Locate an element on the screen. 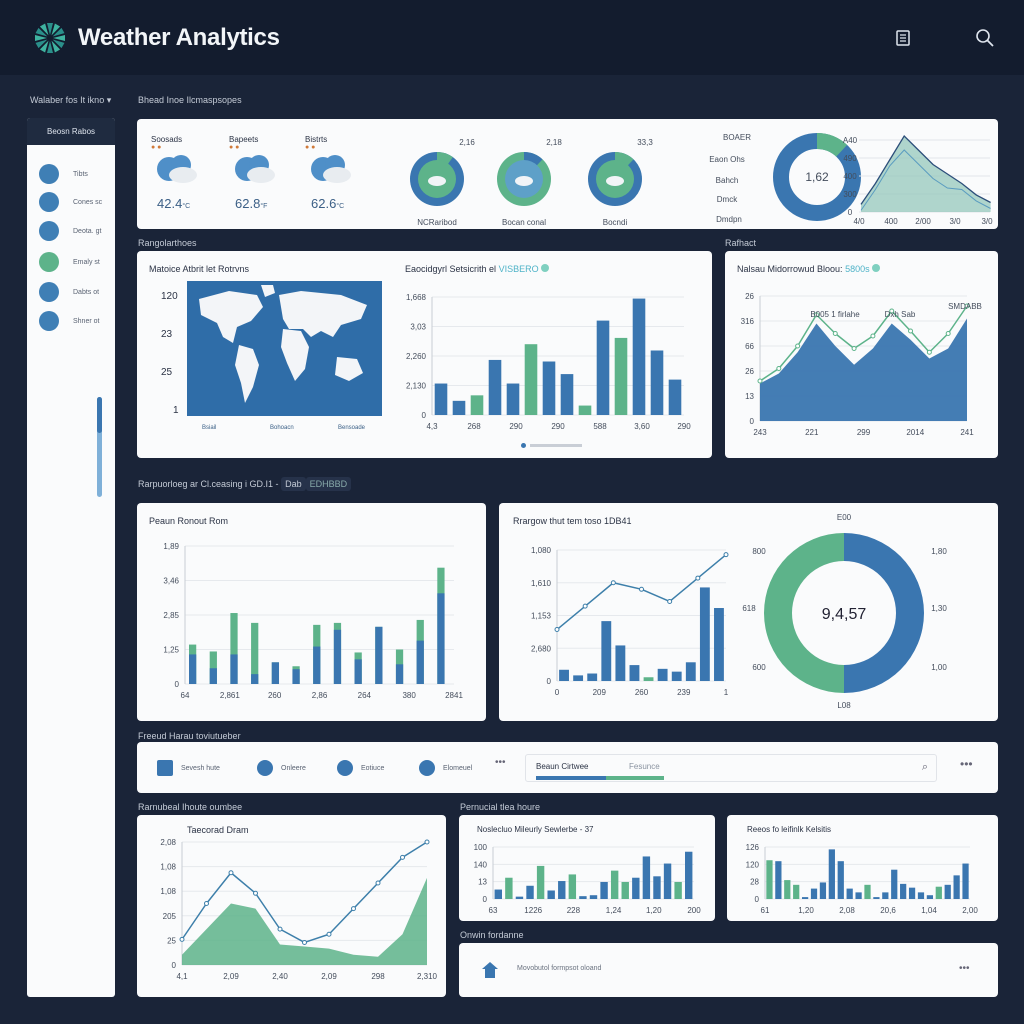  y-tick: 26 is located at coordinates (749, 371).